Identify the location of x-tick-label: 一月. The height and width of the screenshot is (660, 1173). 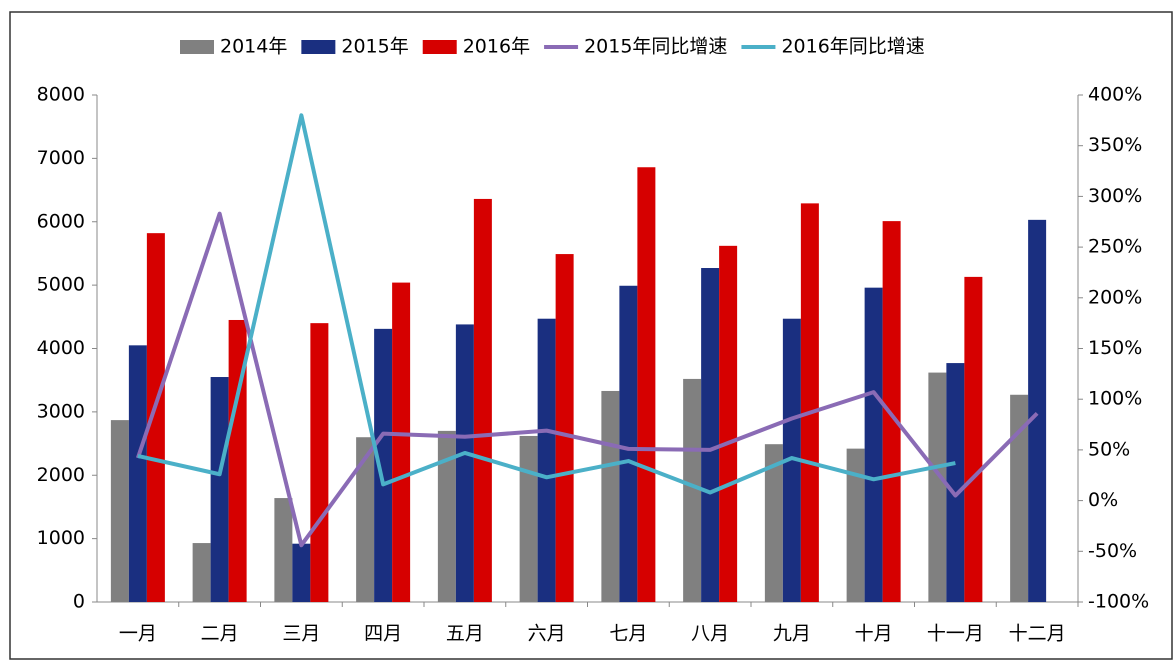
(138, 634).